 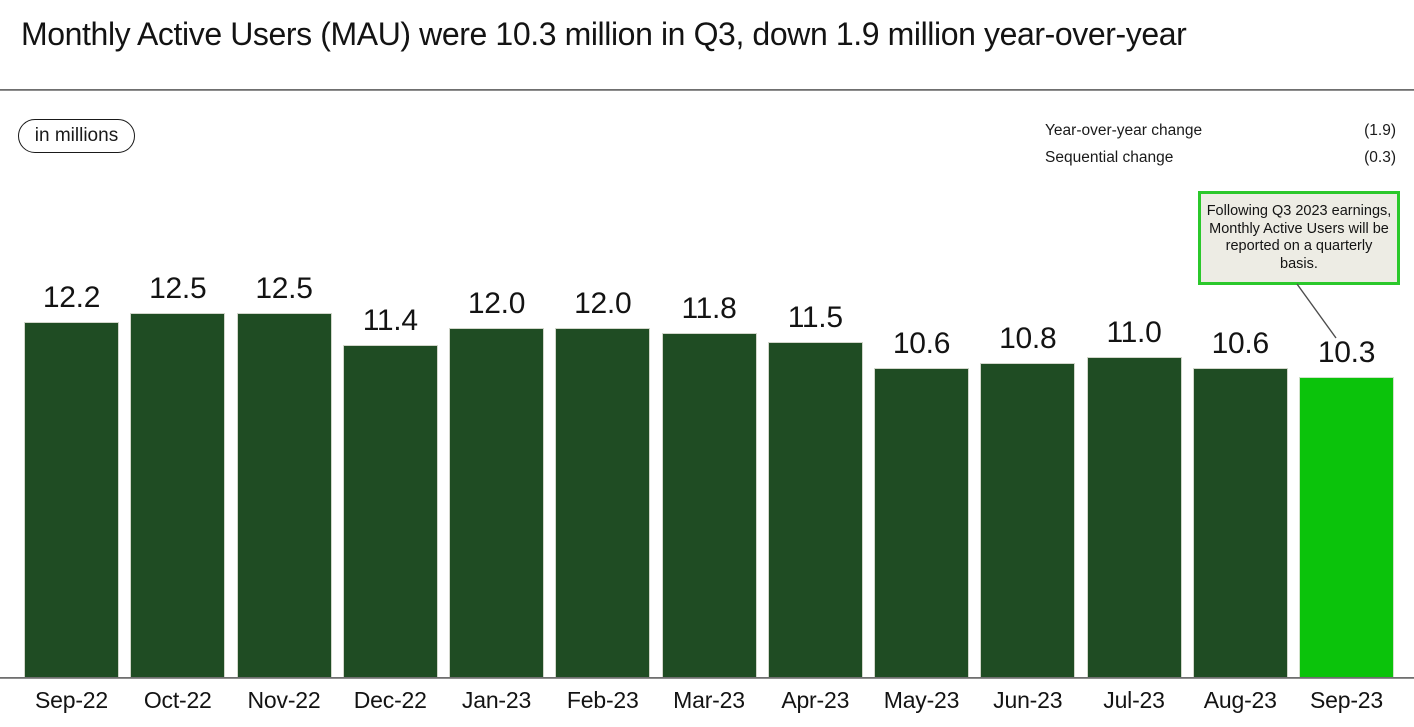 I want to click on yoy-change-value: (1.9), so click(x=1380, y=130).